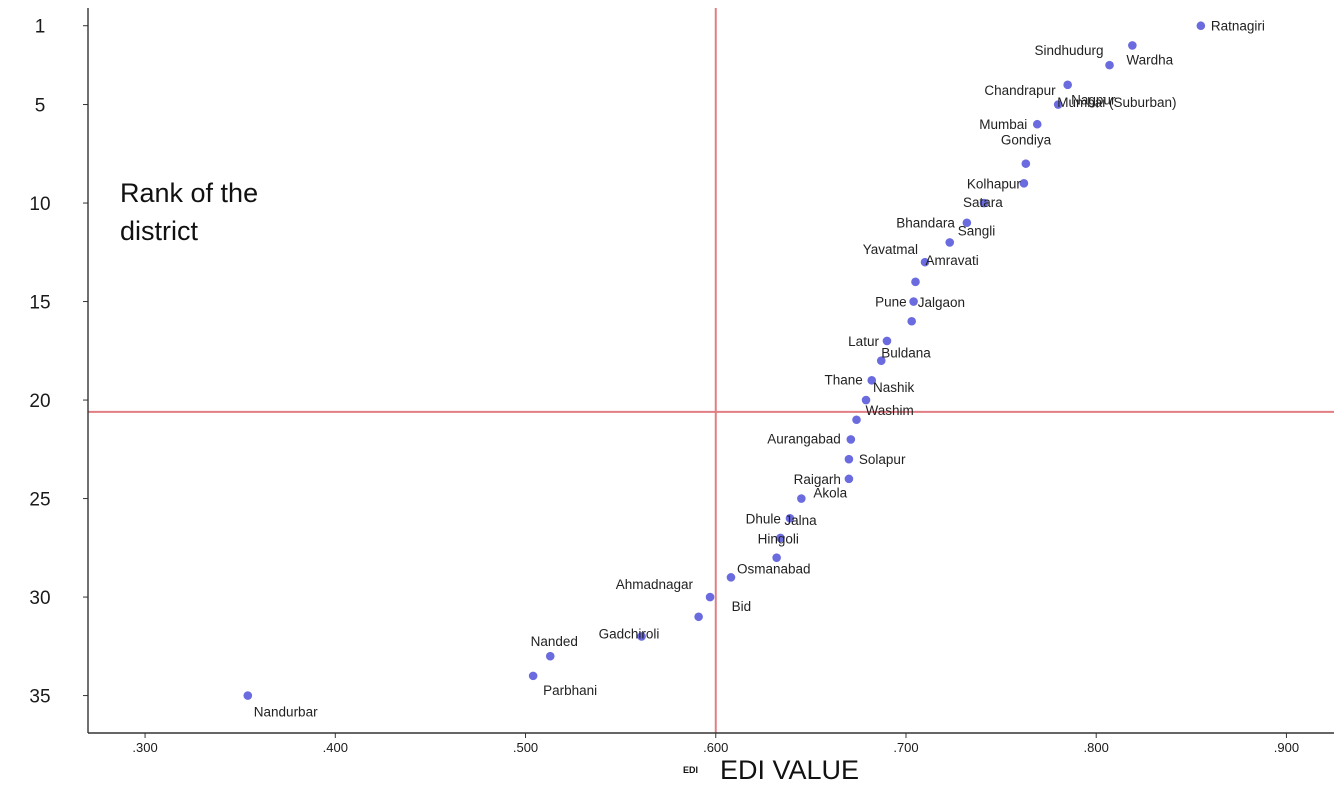 Image resolution: width=1339 pixels, height=785 pixels. Describe the element at coordinates (39, 401) in the screenshot. I see `y-tick-label: 20` at that location.